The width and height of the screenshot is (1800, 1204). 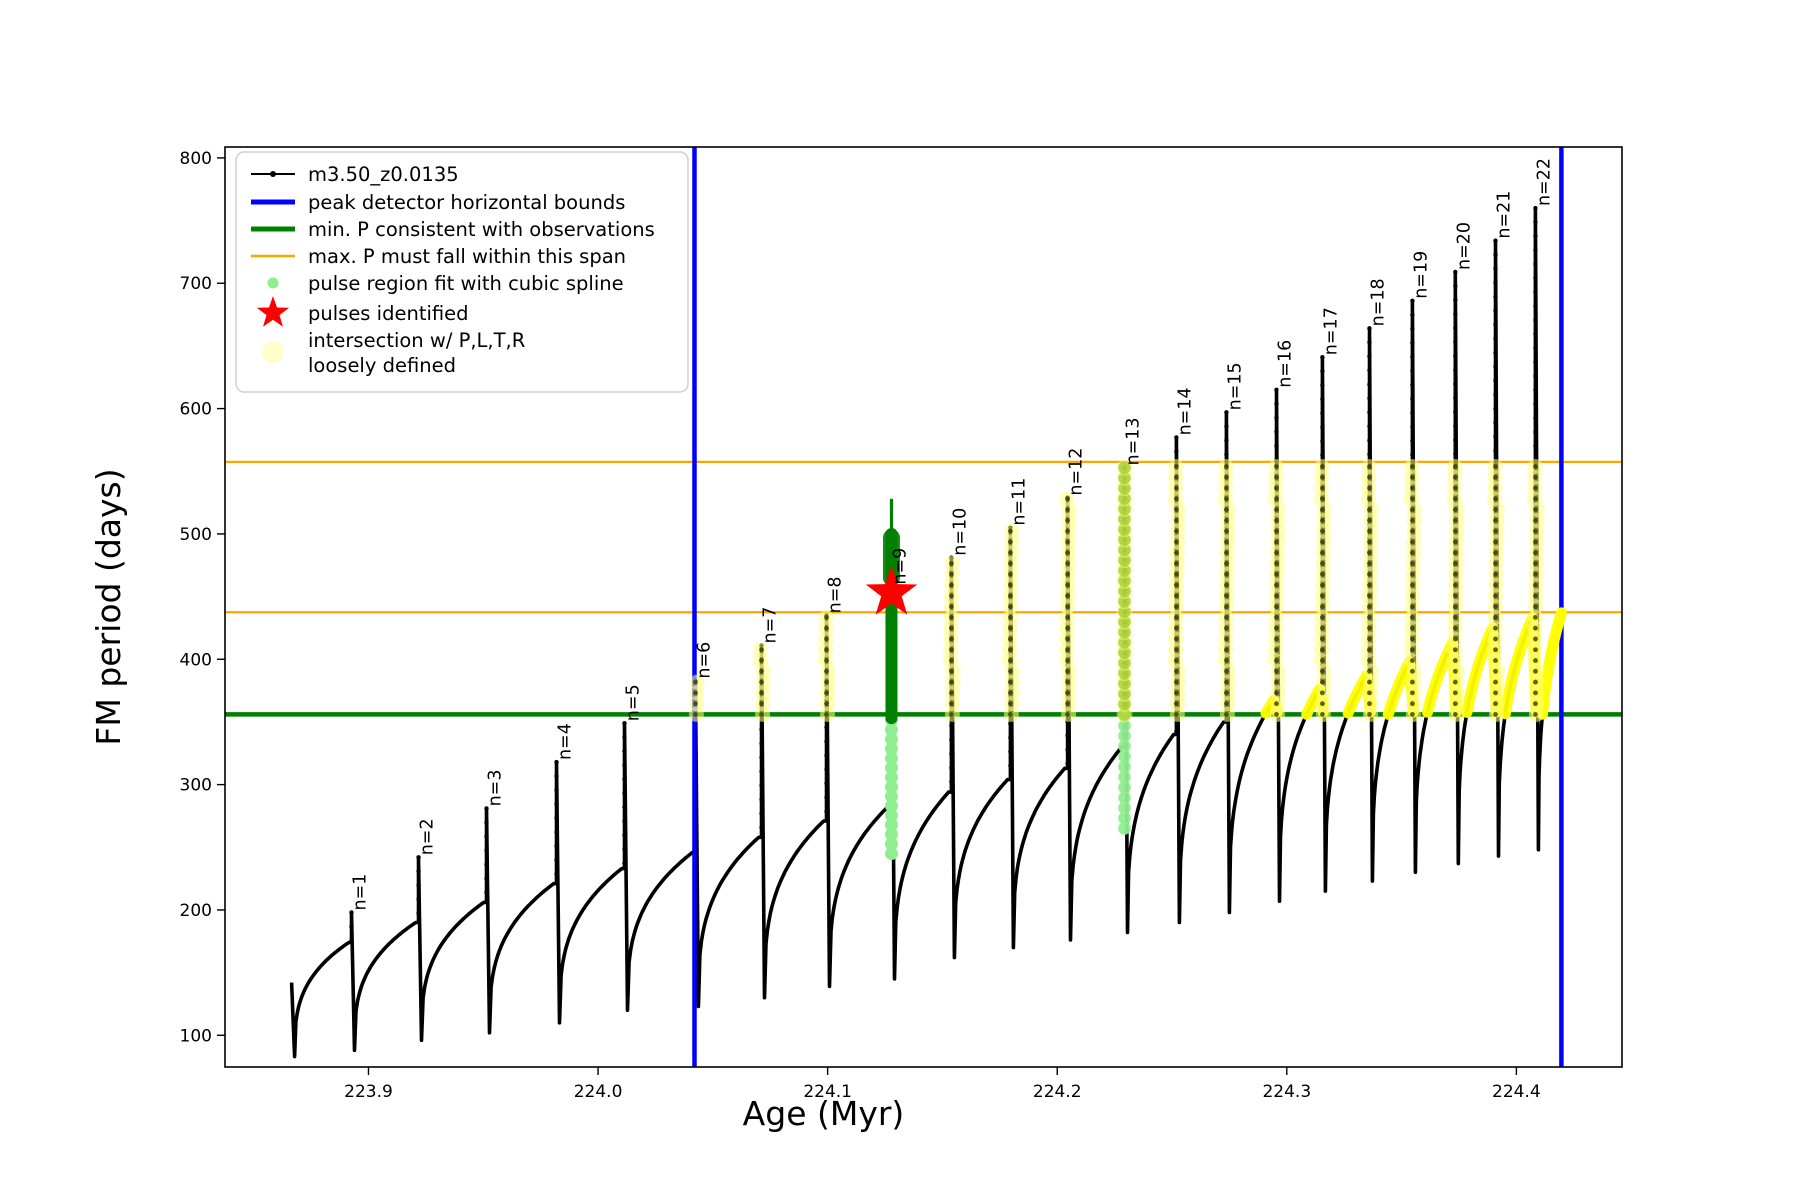 I want to click on loose-arc-n19, so click(x=1400, y=688).